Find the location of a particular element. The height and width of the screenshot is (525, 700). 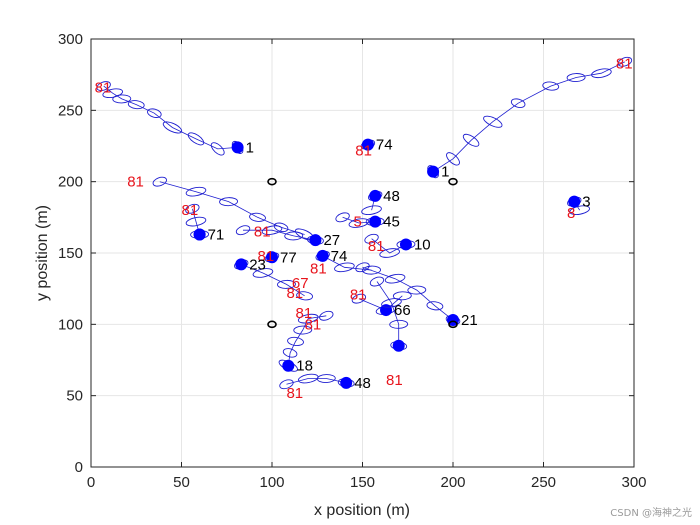

y-tick-label: 300 is located at coordinates (70, 39).